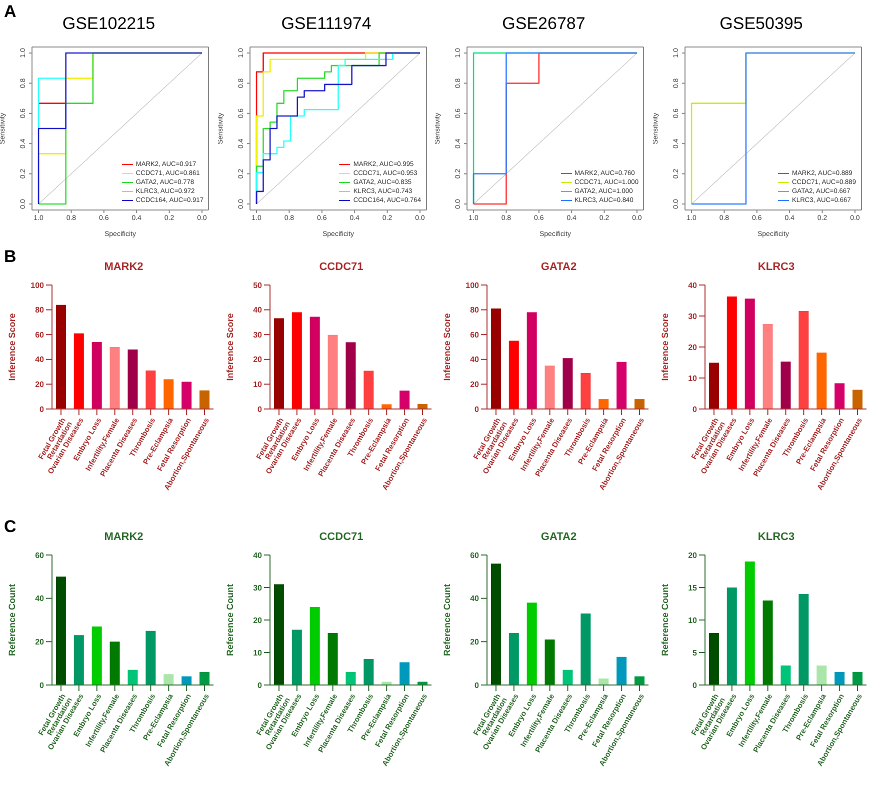 This screenshot has width=870, height=791. What do you see at coordinates (693, 587) in the screenshot?
I see `y-tick-label: 15` at bounding box center [693, 587].